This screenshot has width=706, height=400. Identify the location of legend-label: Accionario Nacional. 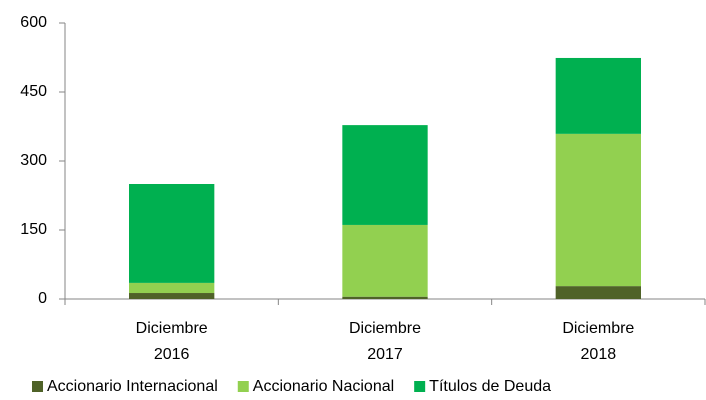
(323, 386).